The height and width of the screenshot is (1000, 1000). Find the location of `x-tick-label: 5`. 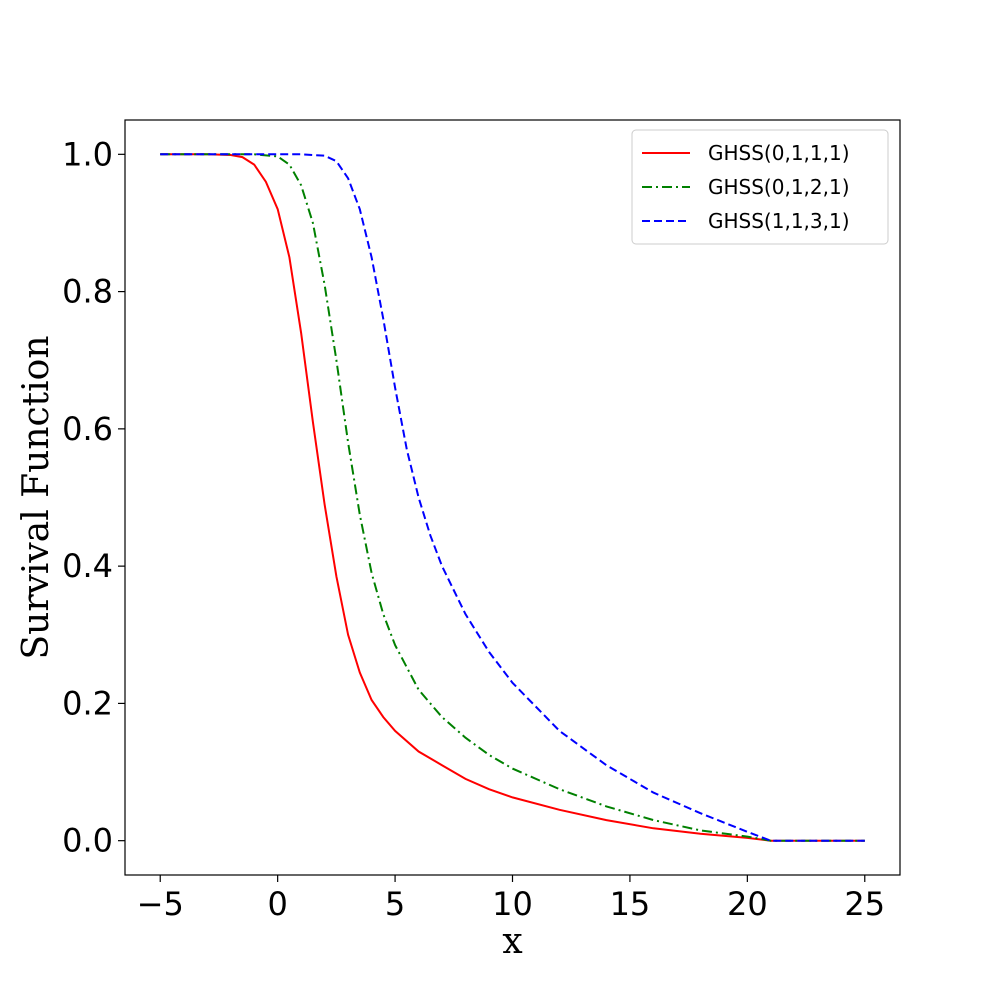

x-tick-label: 5 is located at coordinates (395, 904).